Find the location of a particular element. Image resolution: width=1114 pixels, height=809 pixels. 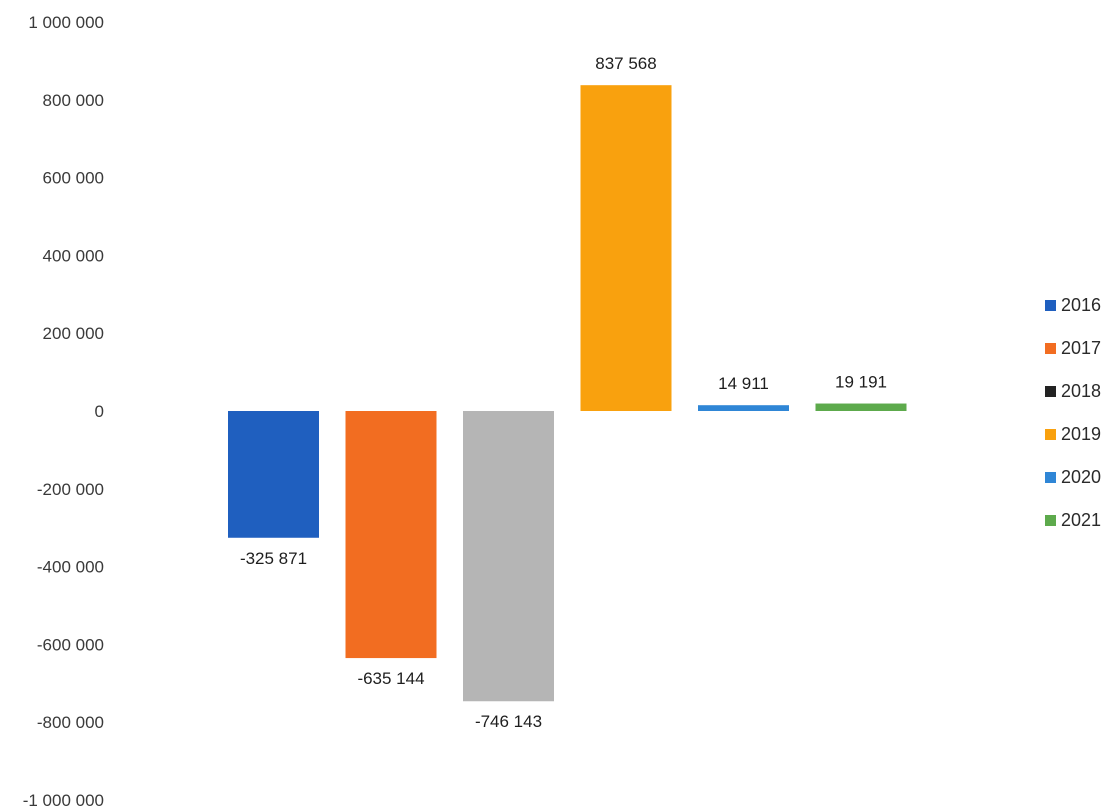

y-tick-label: -800 000 is located at coordinates (70, 722).